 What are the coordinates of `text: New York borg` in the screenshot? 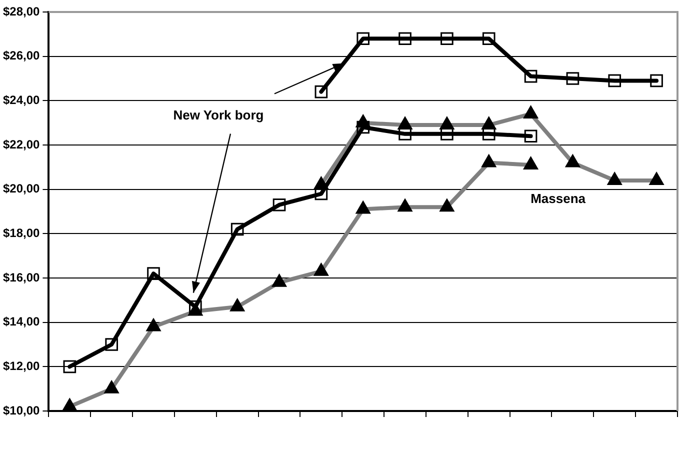 It's located at (218, 114).